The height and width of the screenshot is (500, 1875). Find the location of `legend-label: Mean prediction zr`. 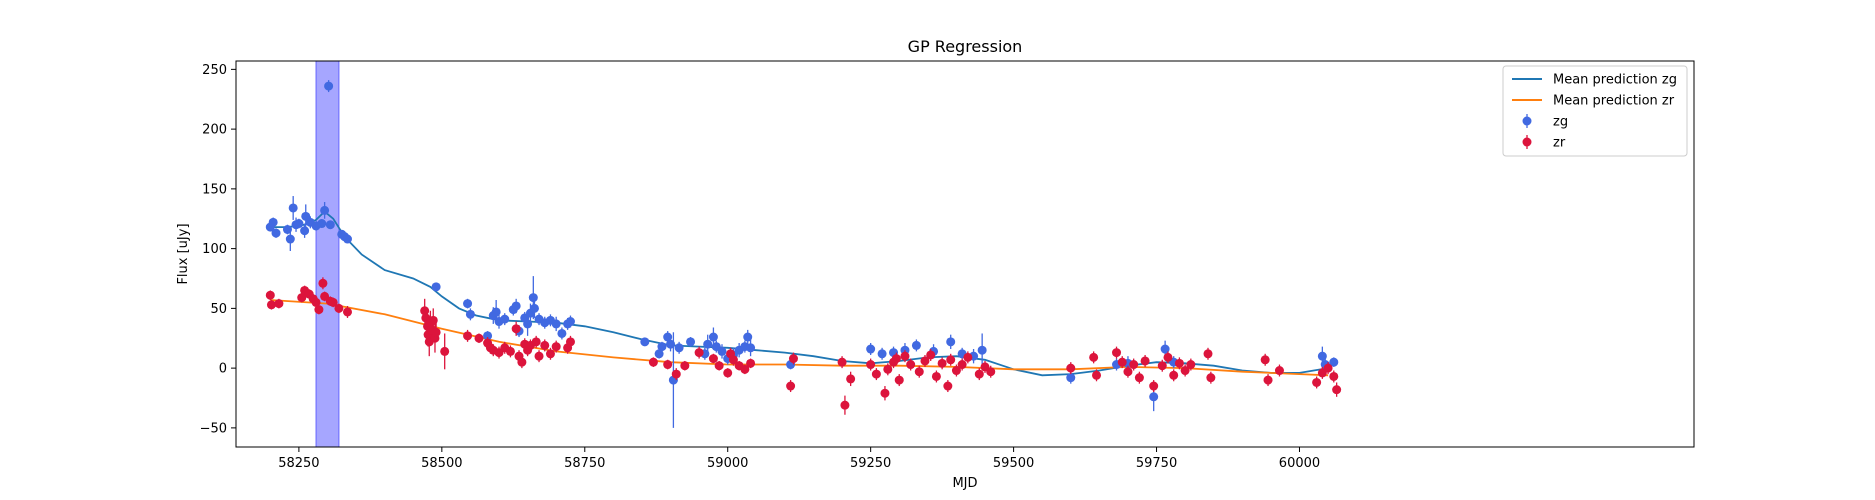

legend-label: Mean prediction zr is located at coordinates (1614, 101).